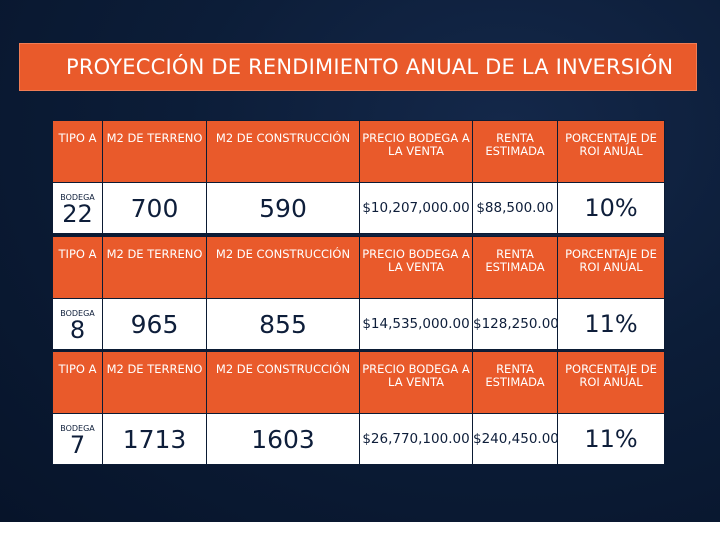 The height and width of the screenshot is (540, 720). Describe the element at coordinates (611, 208) in the screenshot. I see `roi-value: 10%` at that location.